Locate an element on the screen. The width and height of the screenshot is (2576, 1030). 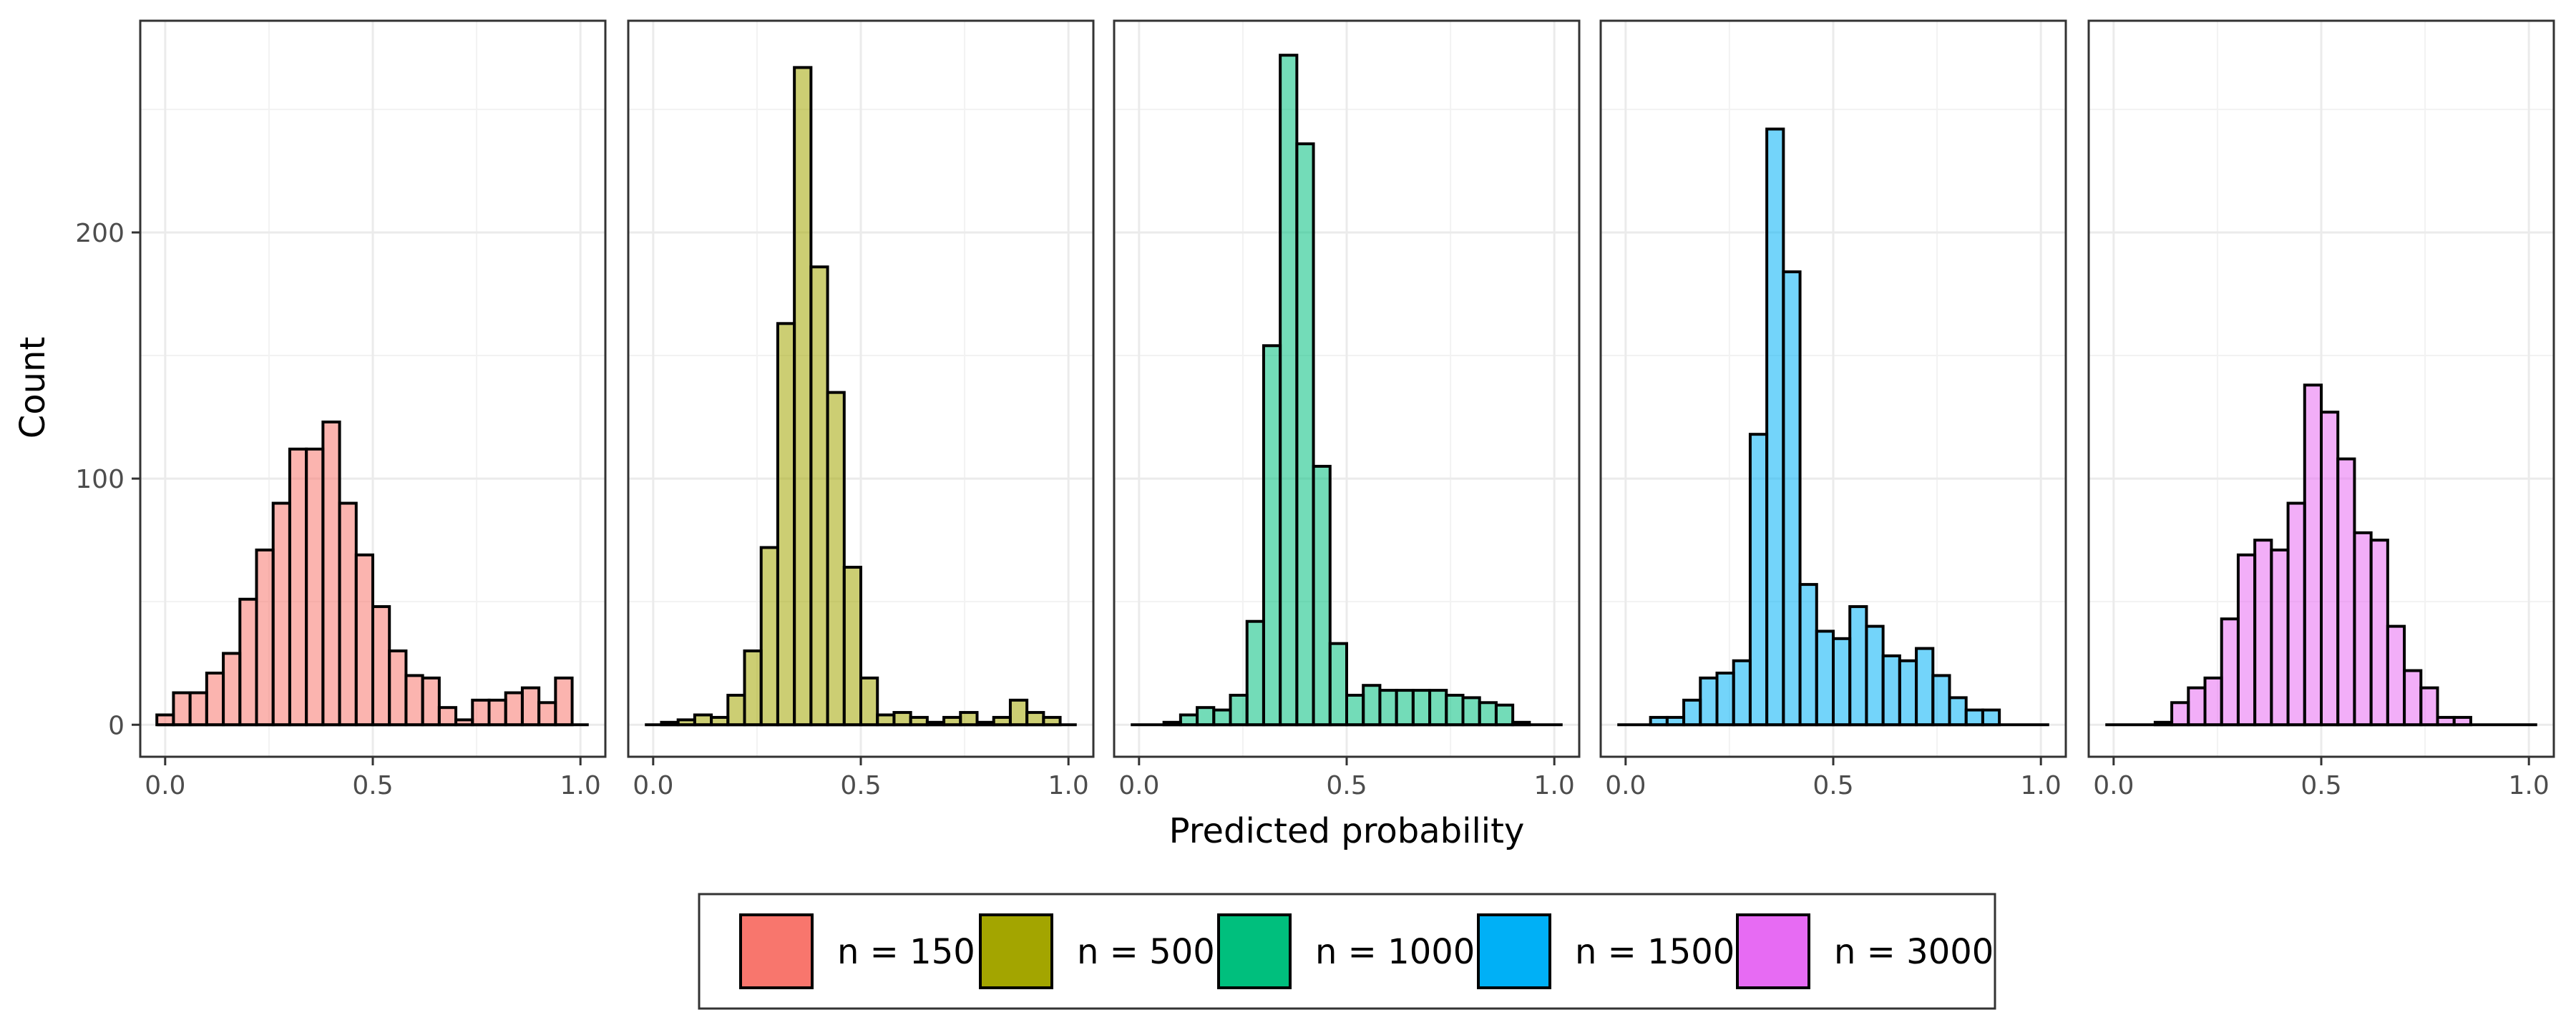
legend-label: n = 1500 is located at coordinates (1655, 952).